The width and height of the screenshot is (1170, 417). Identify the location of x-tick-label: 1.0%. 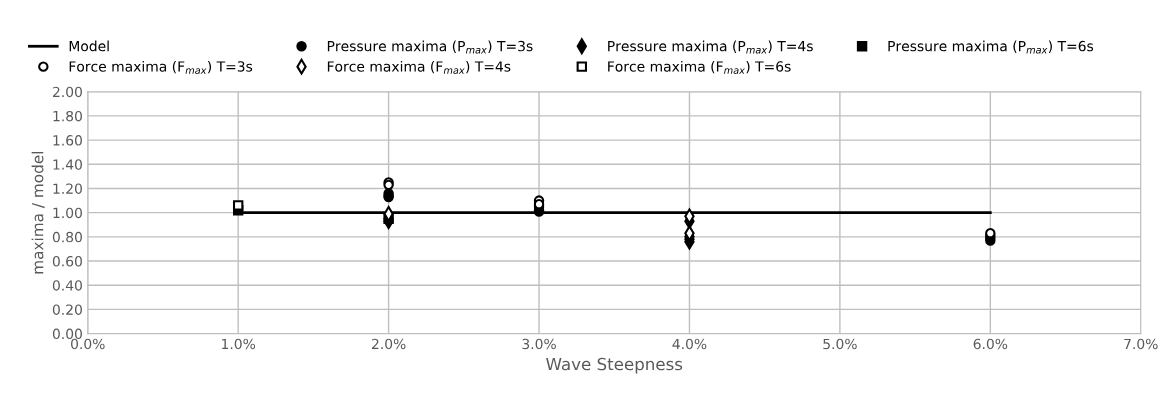
(239, 344).